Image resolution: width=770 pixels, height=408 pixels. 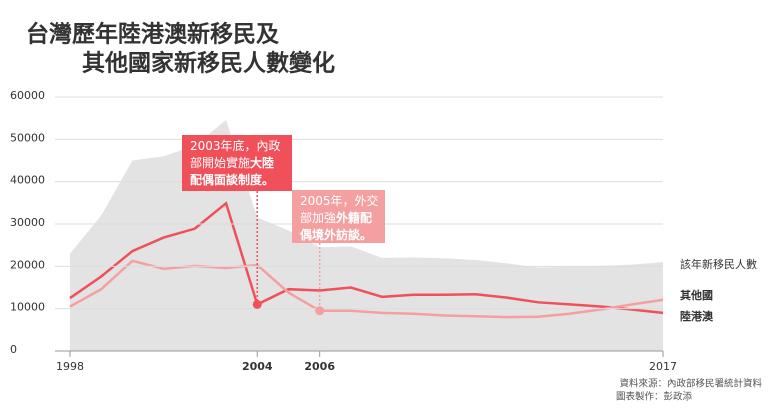 I want to click on annotation-text: 2003年底，內政, so click(x=235, y=145).